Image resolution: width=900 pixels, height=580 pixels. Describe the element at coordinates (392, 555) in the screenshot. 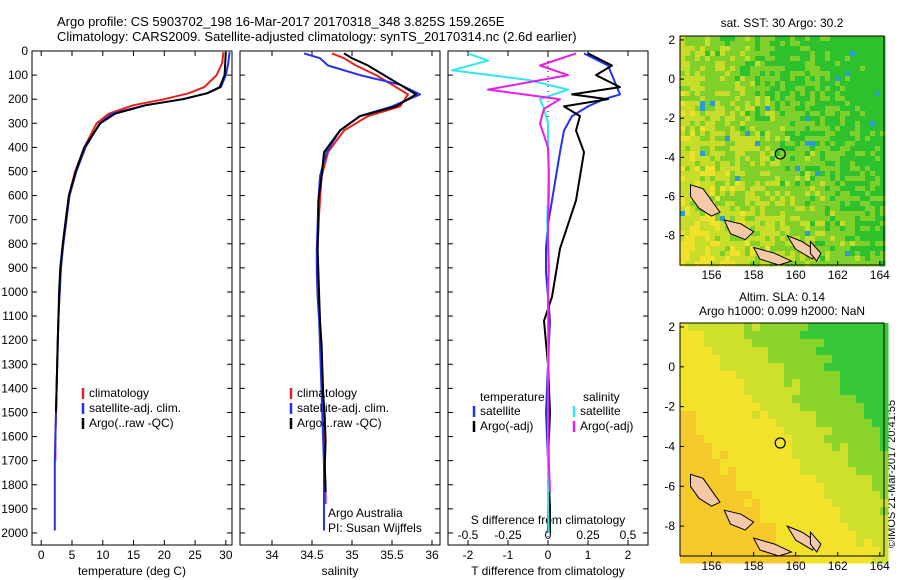

I see `panel2-xtick-label: 35.5` at that location.